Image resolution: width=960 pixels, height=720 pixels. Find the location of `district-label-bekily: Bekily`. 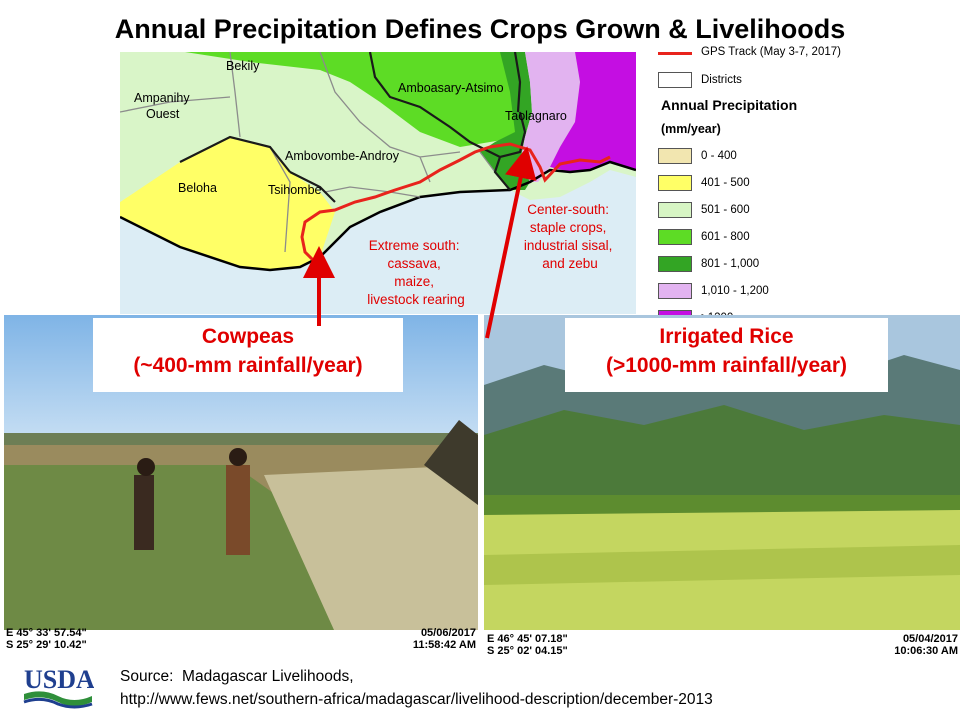

district-label-bekily: Bekily is located at coordinates (243, 66).